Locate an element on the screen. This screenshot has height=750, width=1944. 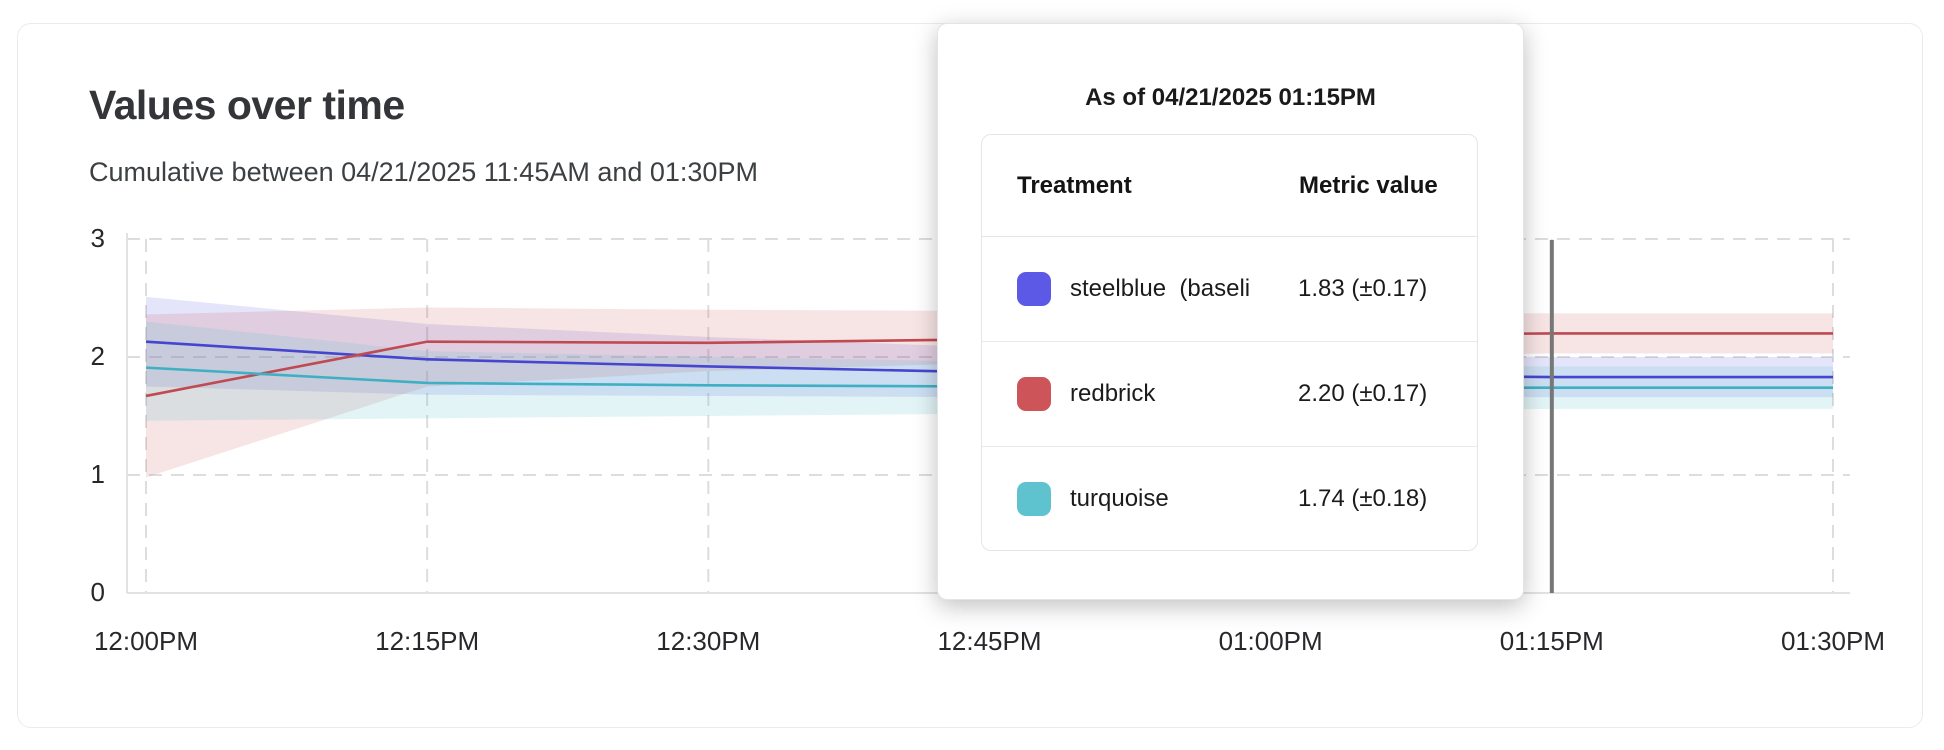
series-value: 2.20 (±0.17) is located at coordinates (1363, 393).